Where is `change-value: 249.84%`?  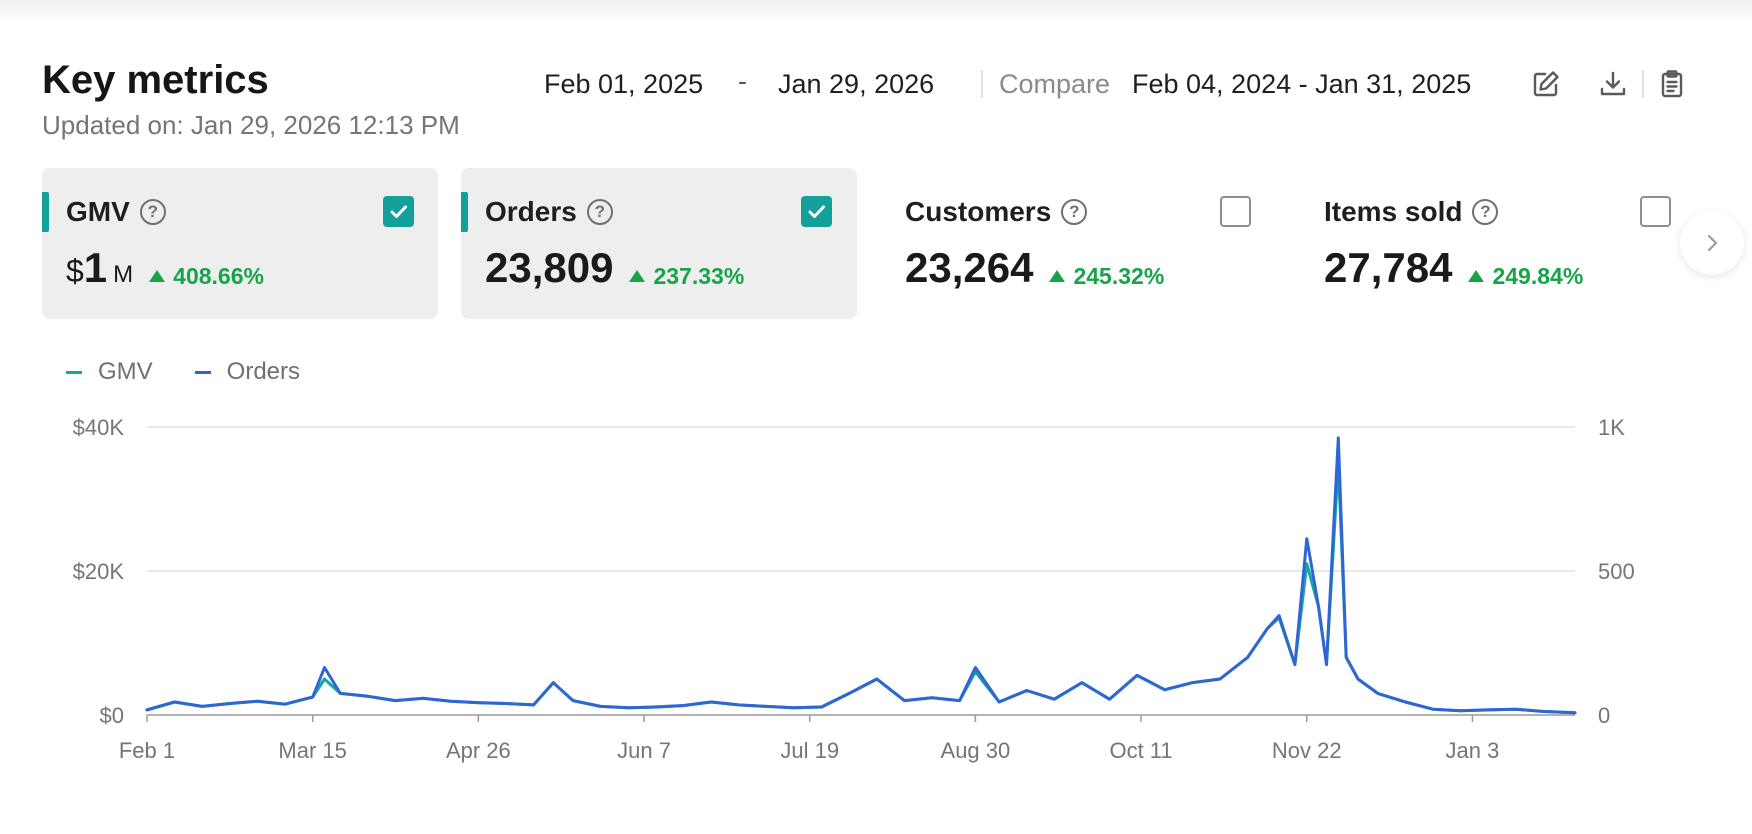
change-value: 249.84% is located at coordinates (1538, 275).